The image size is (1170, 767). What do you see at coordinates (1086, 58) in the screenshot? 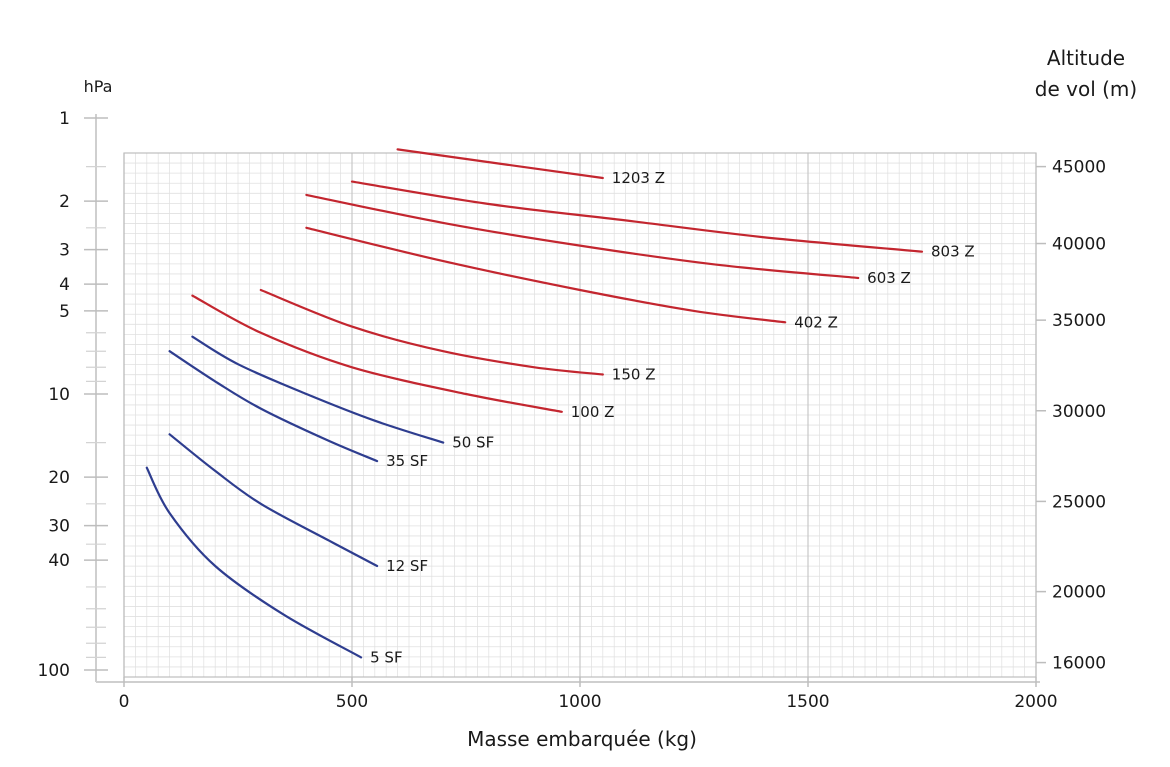
I see `y2-axis-title-line-1: Altitude` at bounding box center [1086, 58].